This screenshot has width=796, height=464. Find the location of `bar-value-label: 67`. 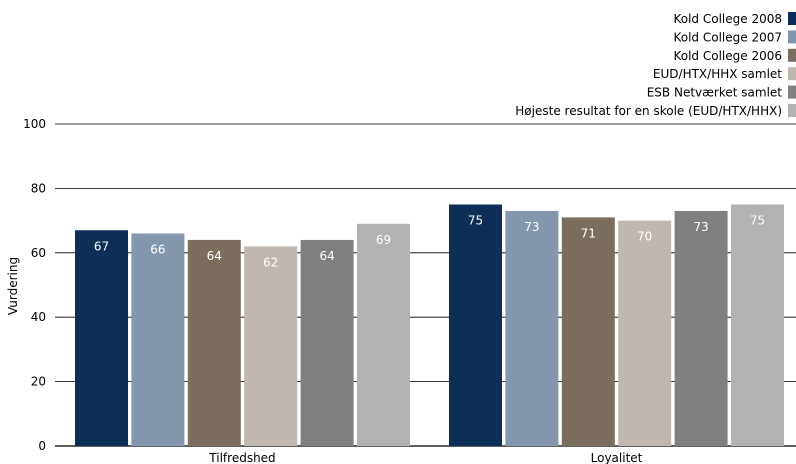

bar-value-label: 67 is located at coordinates (101, 246).